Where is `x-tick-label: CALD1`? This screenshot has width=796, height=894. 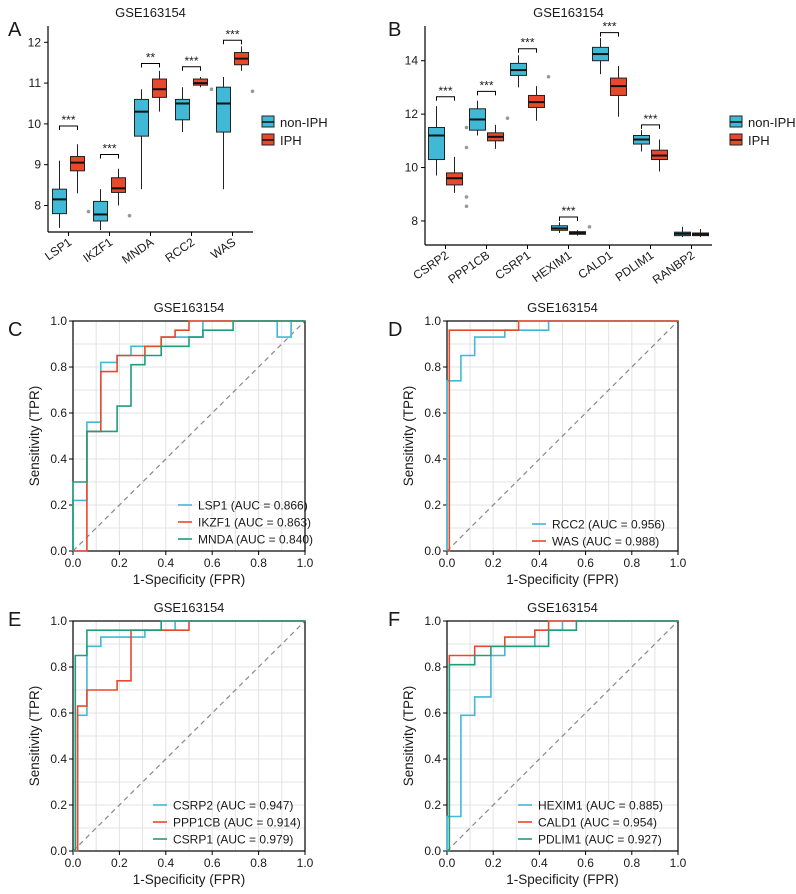
x-tick-label: CALD1 is located at coordinates (595, 265).